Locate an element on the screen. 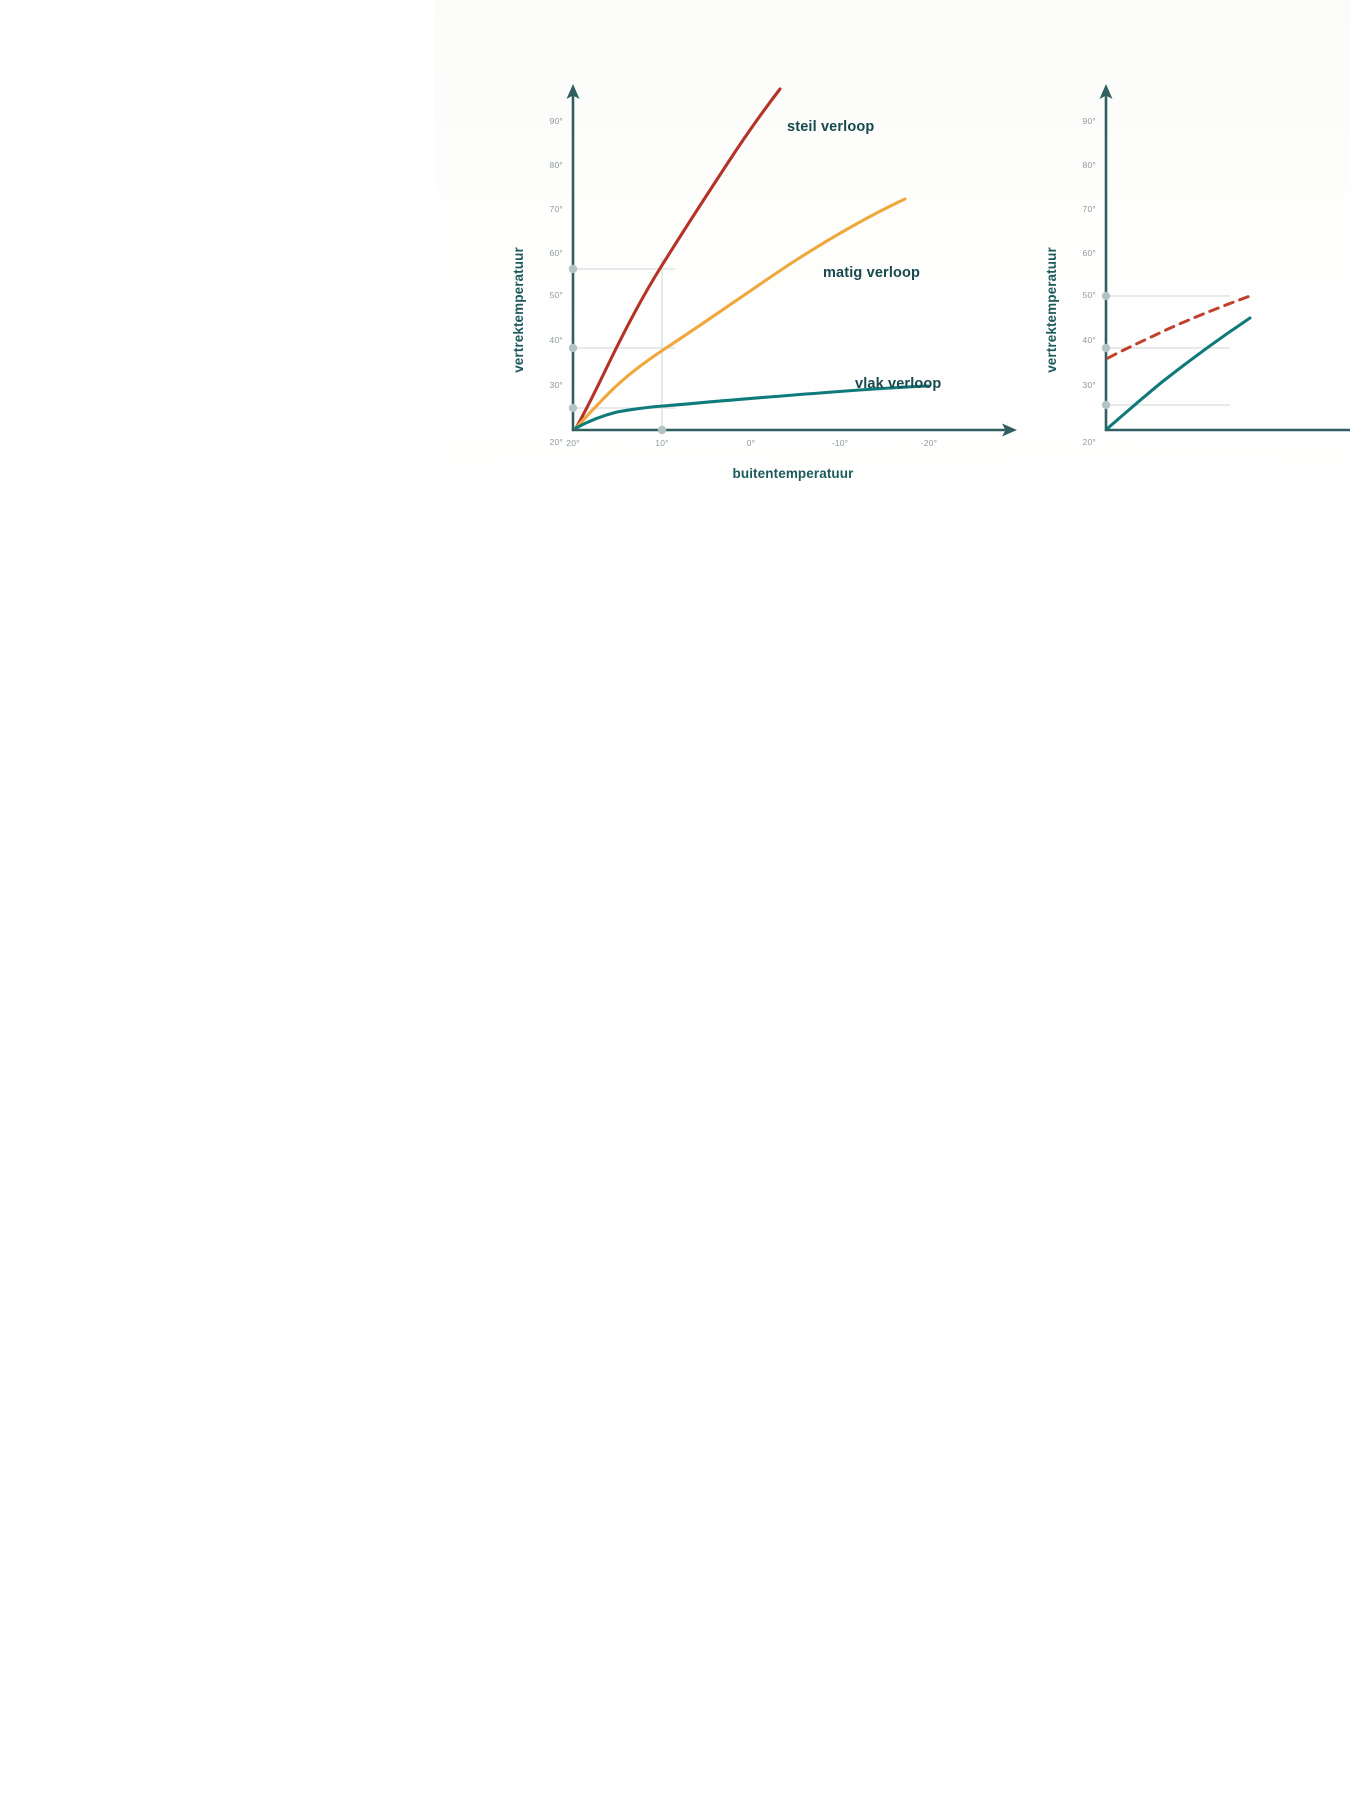 This screenshot has height=1800, width=1350. y-axis is located at coordinates (573, 258).